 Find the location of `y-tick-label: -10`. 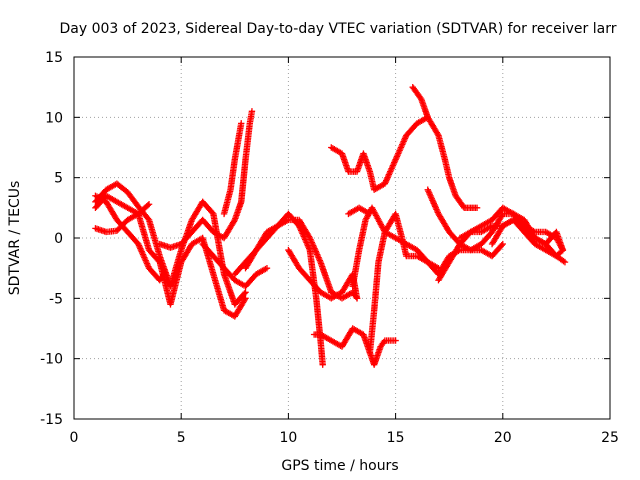

y-tick-label: -10 is located at coordinates (51, 360).